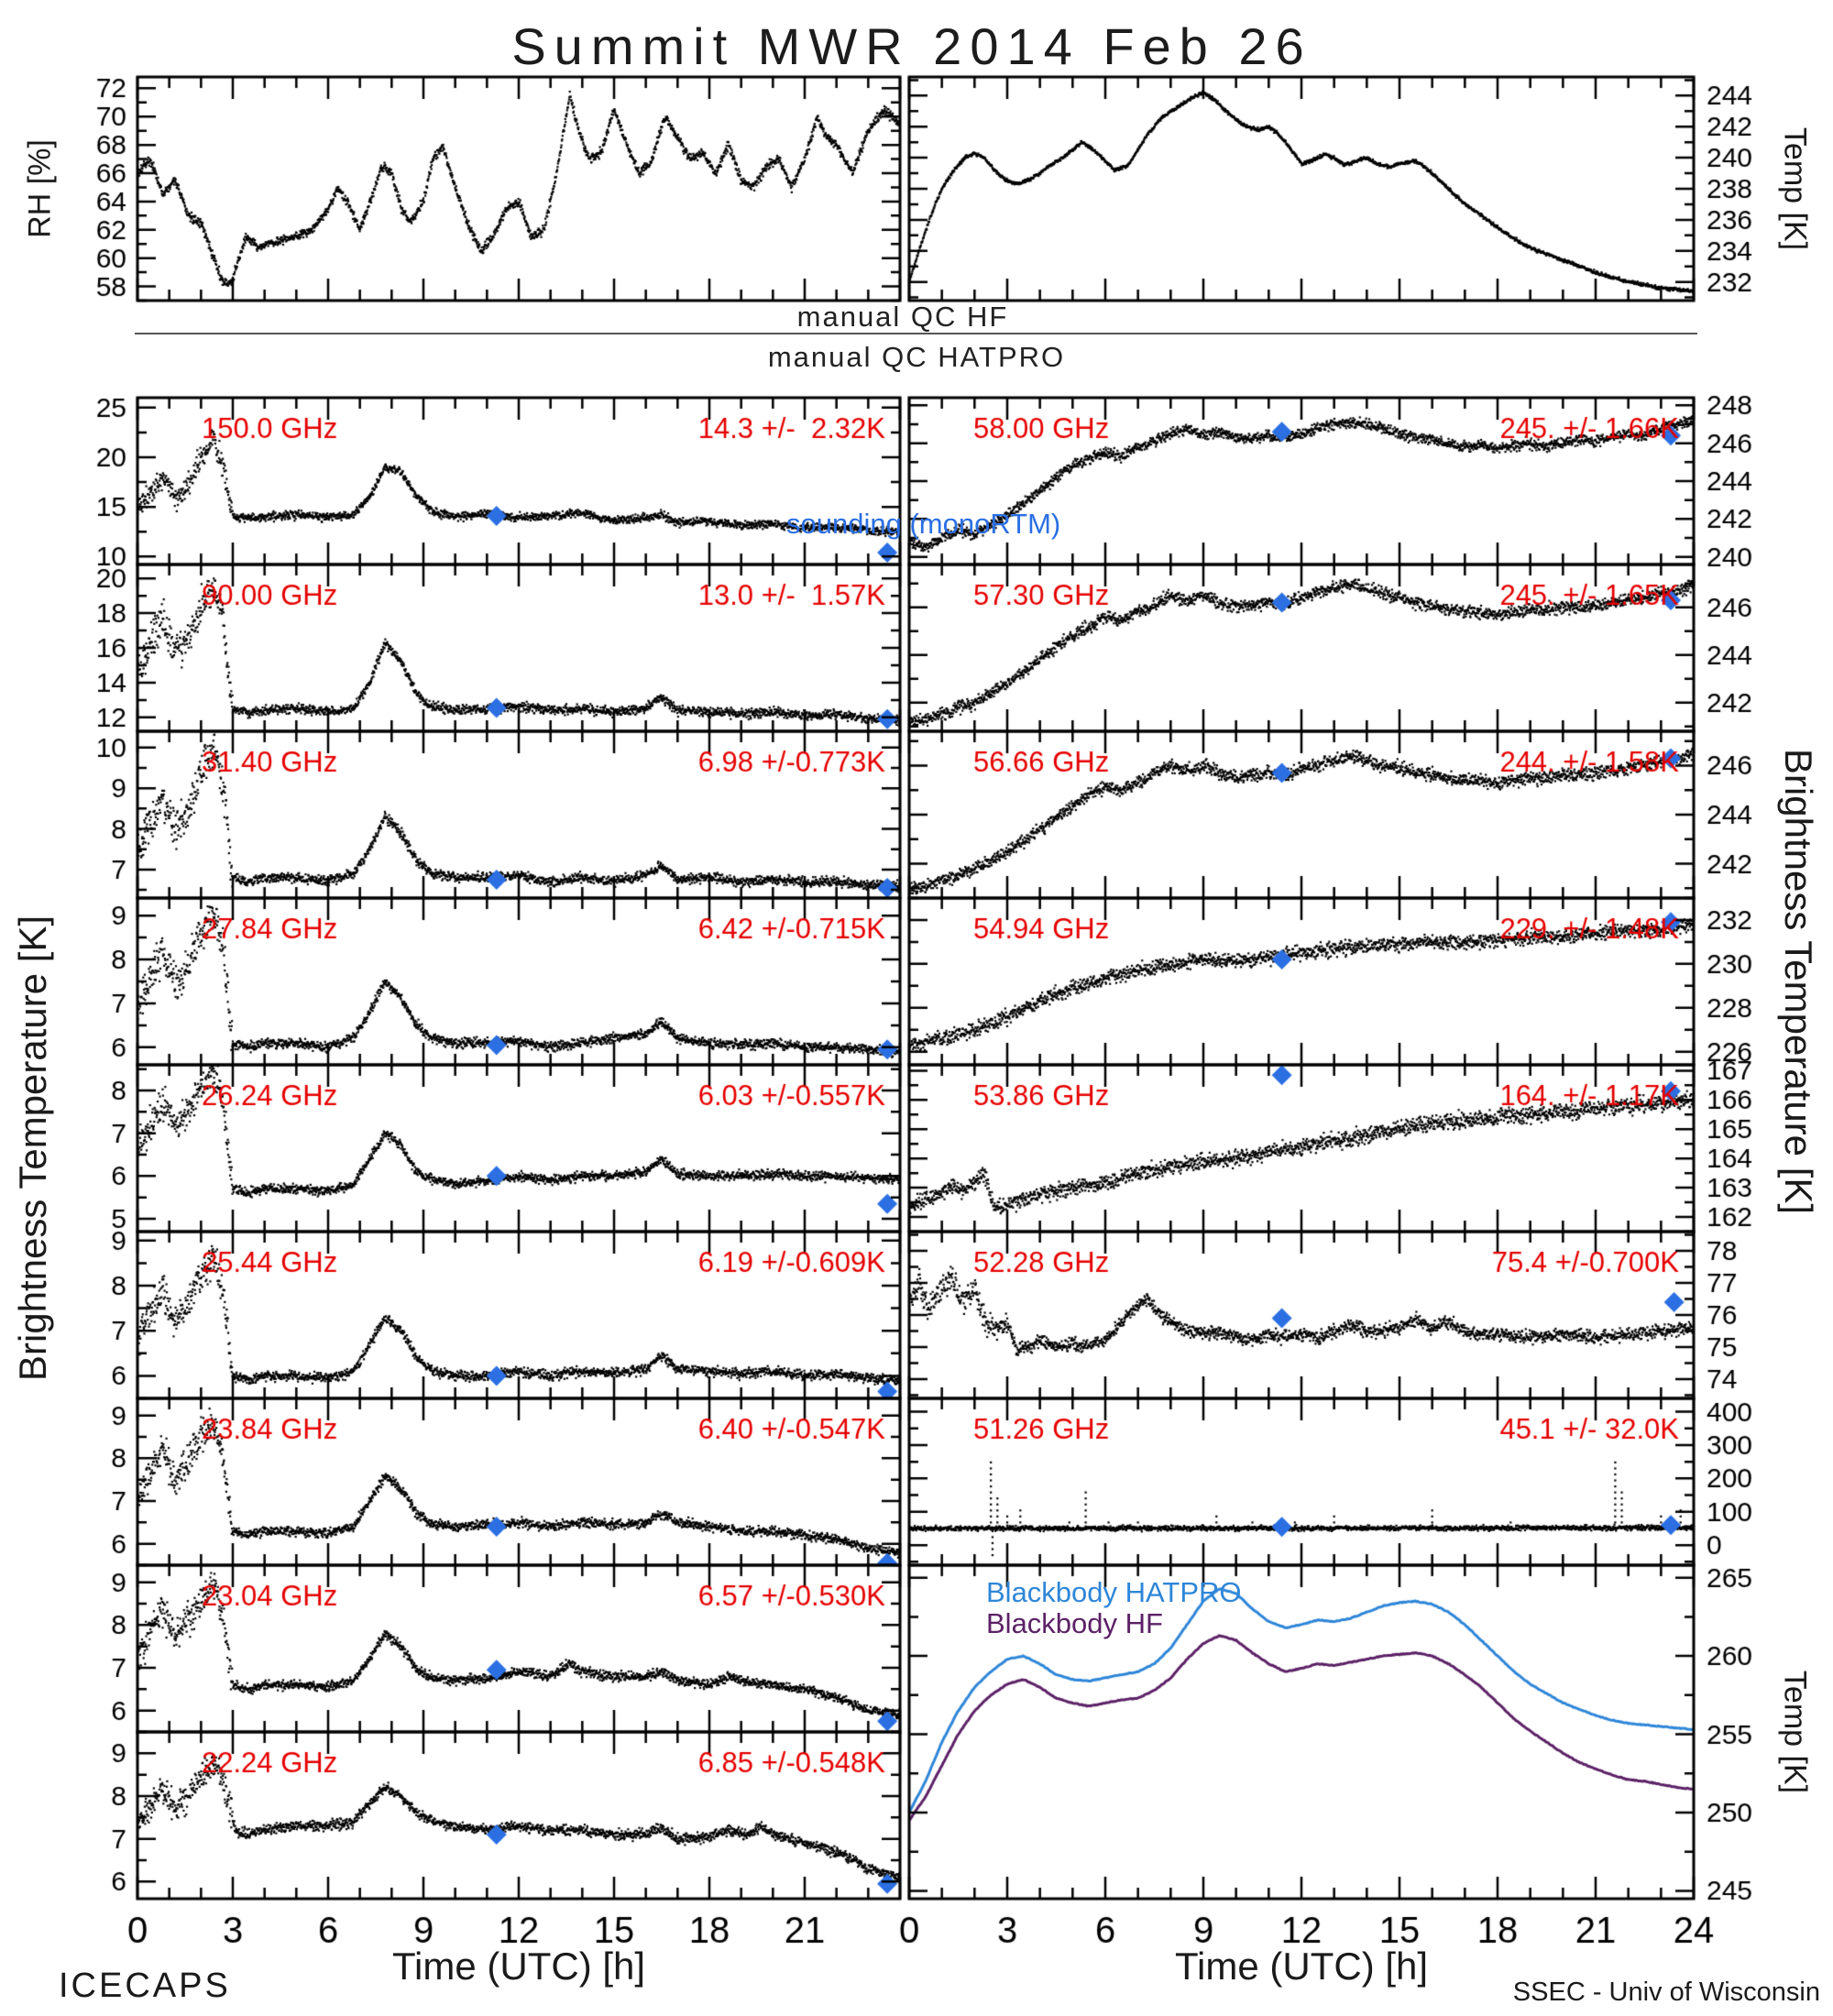 The image size is (1833, 2016). Describe the element at coordinates (1795, 188) in the screenshot. I see `y-axis-label-temp-top: Temp [K]` at that location.